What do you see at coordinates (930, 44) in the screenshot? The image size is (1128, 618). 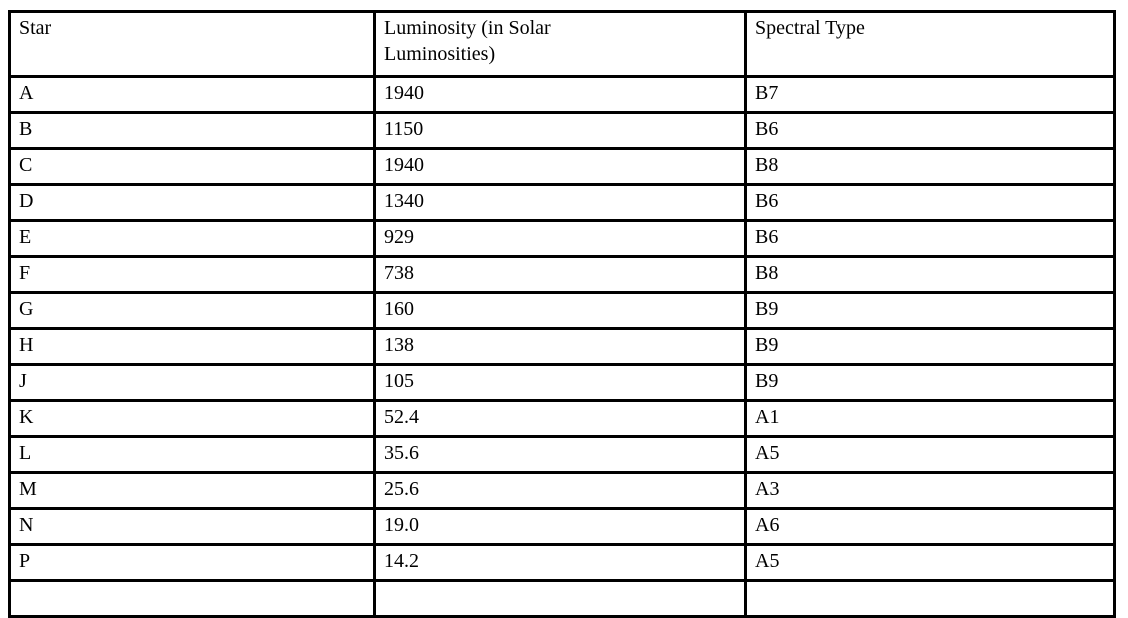 I see `column-header-spectral-type: Spectral Type` at bounding box center [930, 44].